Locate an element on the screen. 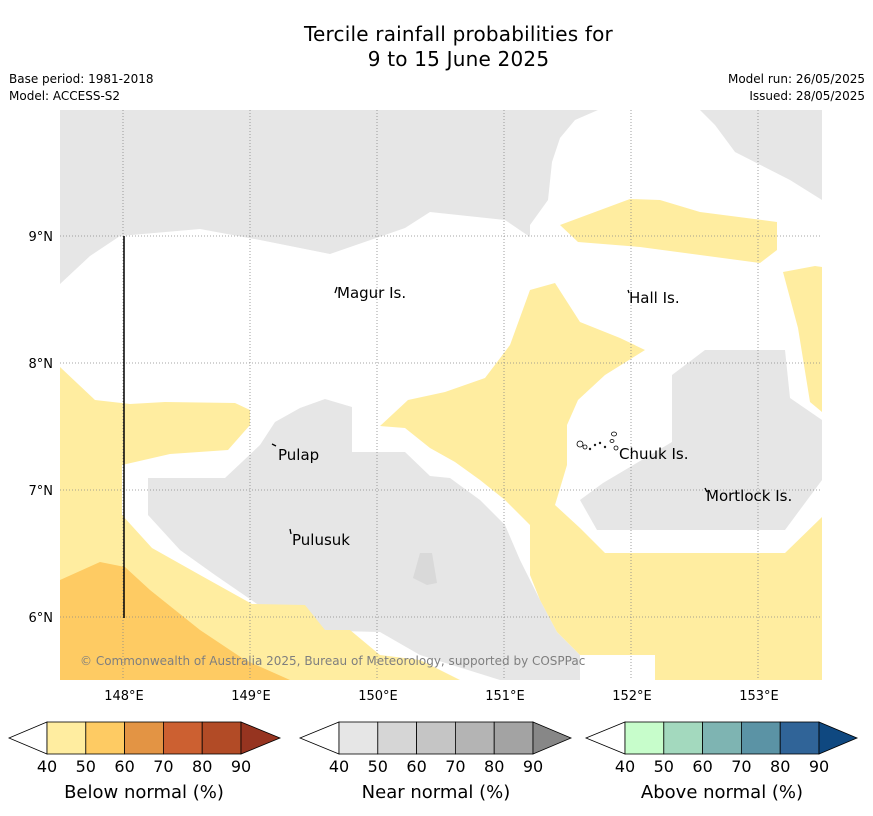  label-mortlock: Mortlock Is. is located at coordinates (749, 496).